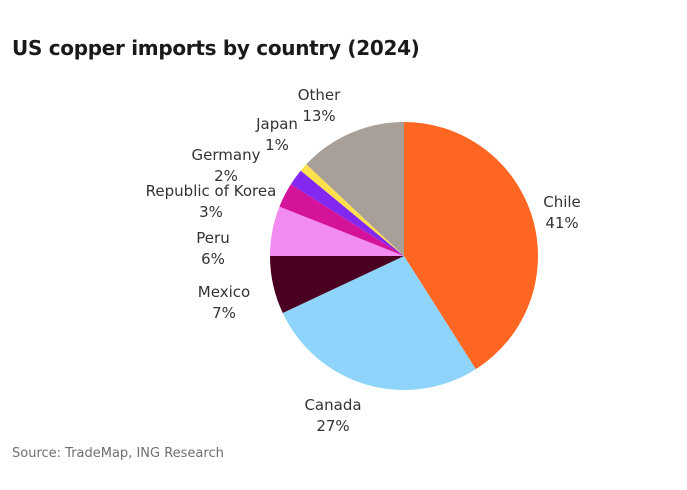 The width and height of the screenshot is (687, 490). What do you see at coordinates (224, 292) in the screenshot?
I see `slice-name-mexico: Mexico` at bounding box center [224, 292].